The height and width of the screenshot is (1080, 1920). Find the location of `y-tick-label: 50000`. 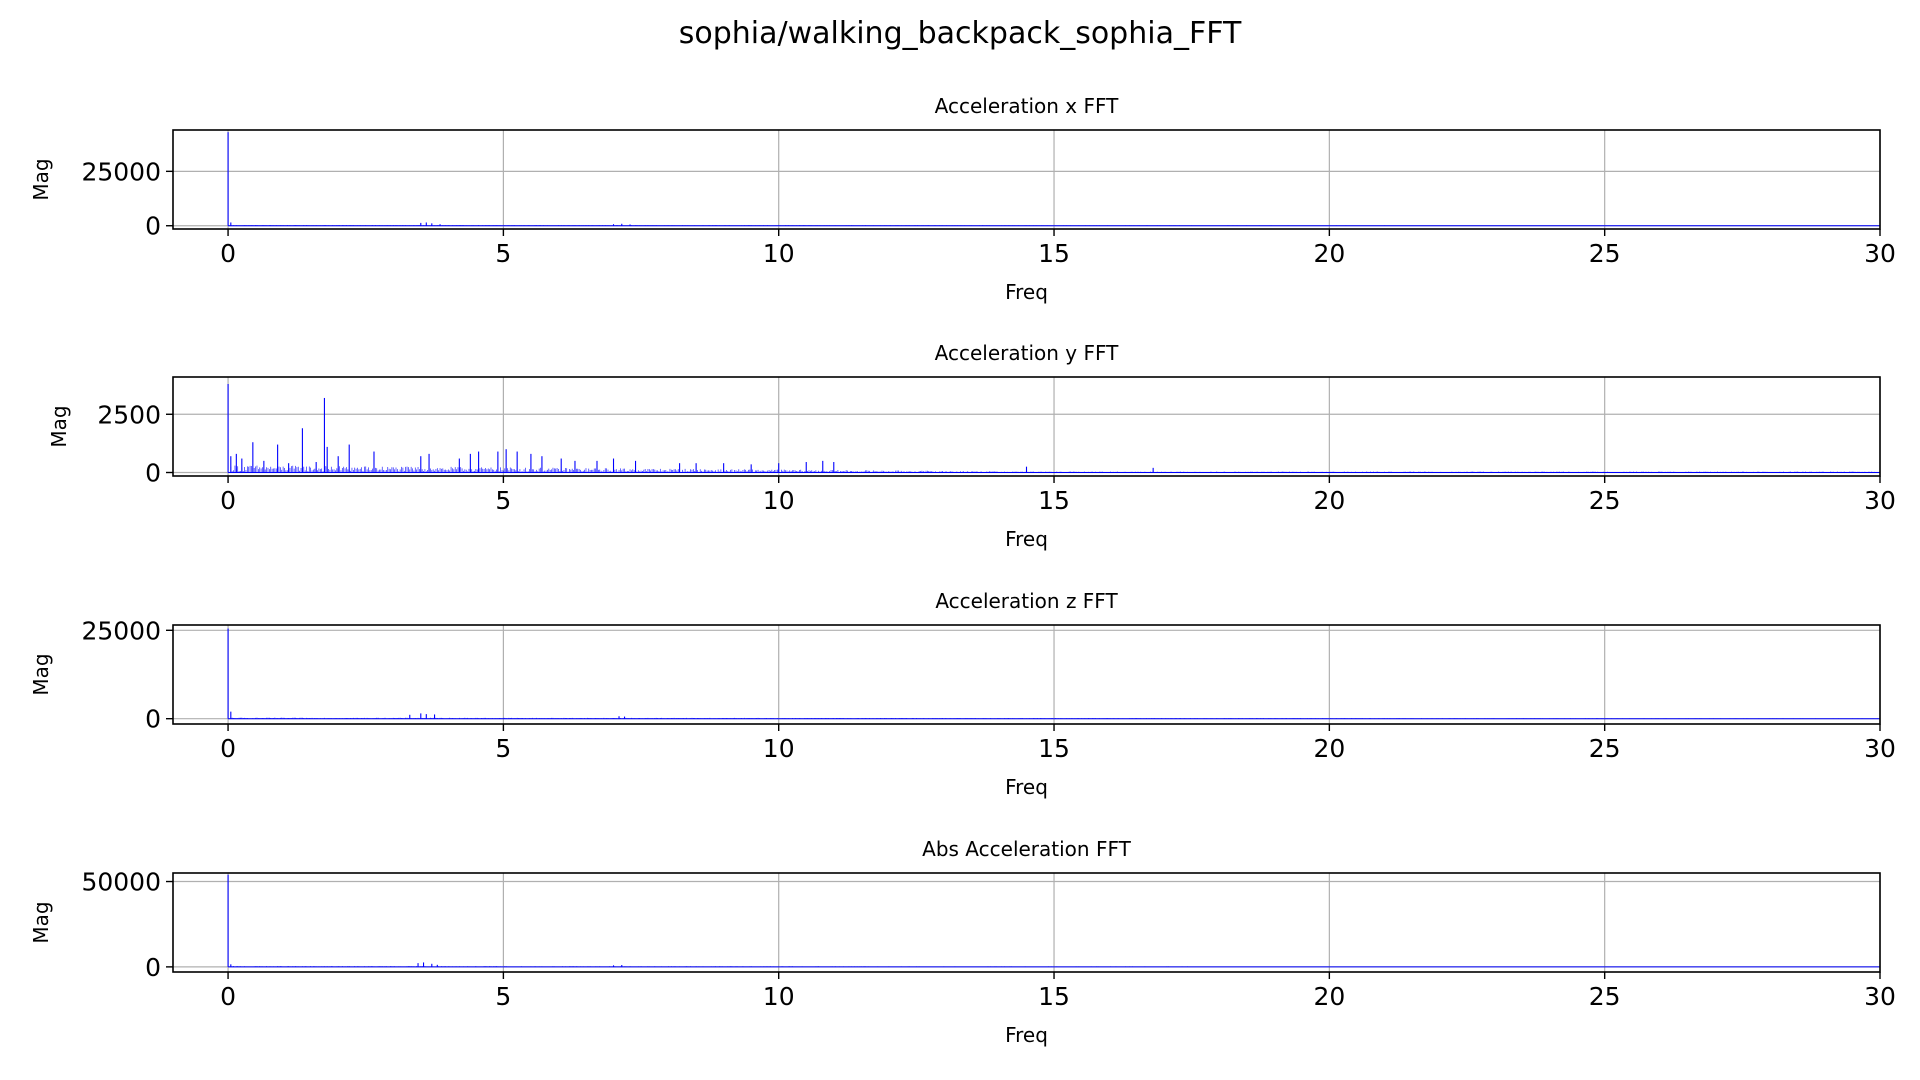

y-tick-label: 50000 is located at coordinates (121, 882).